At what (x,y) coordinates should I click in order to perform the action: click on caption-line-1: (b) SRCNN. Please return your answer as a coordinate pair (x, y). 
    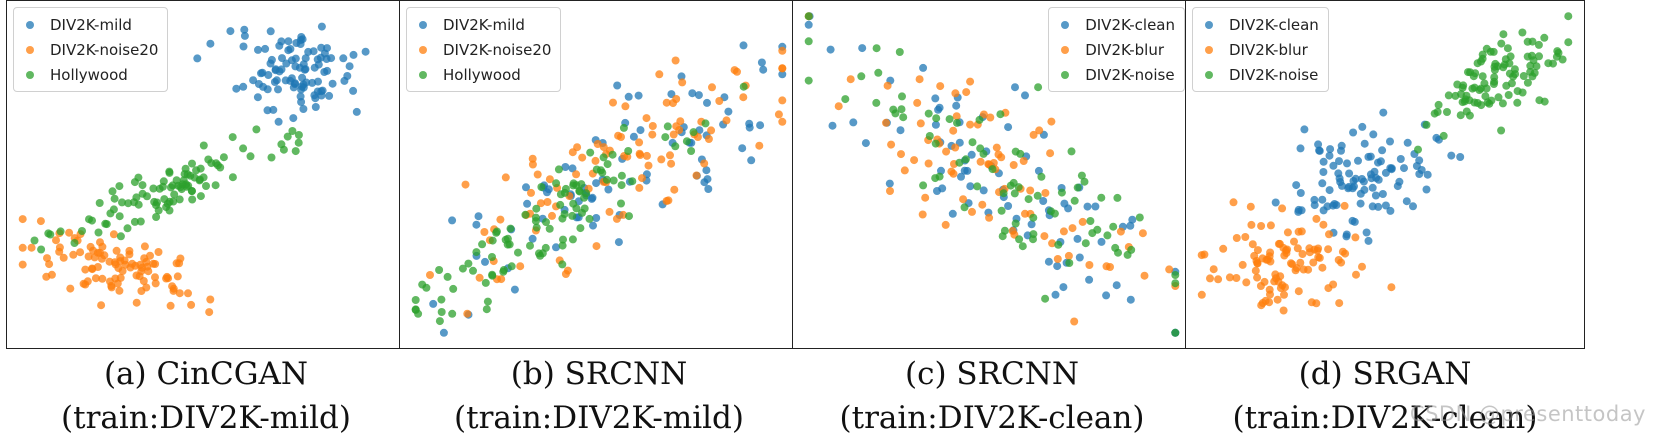
    Looking at the image, I should click on (599, 374).